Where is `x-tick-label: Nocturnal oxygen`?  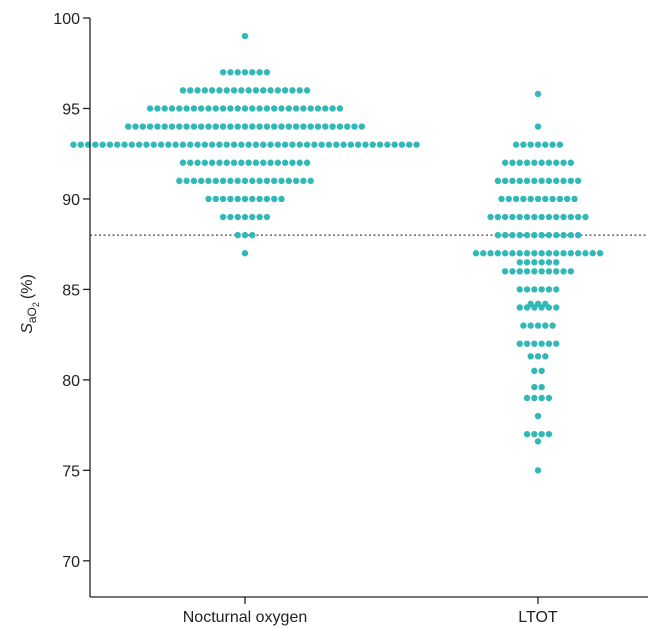 x-tick-label: Nocturnal oxygen is located at coordinates (245, 617).